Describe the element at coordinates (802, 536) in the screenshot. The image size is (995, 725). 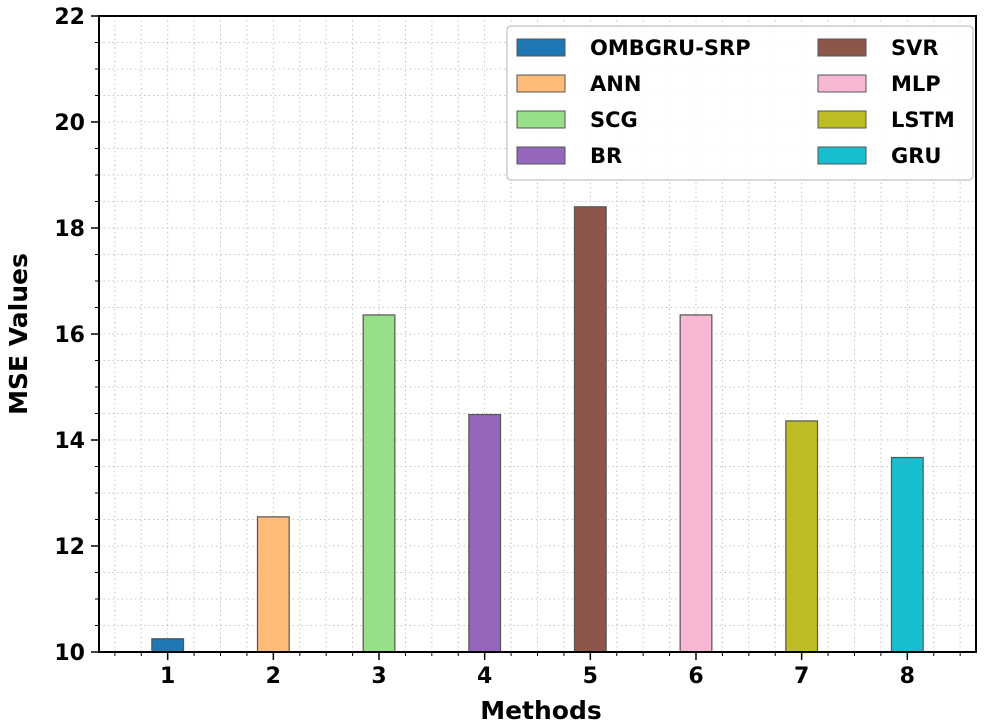
I see `bar-lstm` at that location.